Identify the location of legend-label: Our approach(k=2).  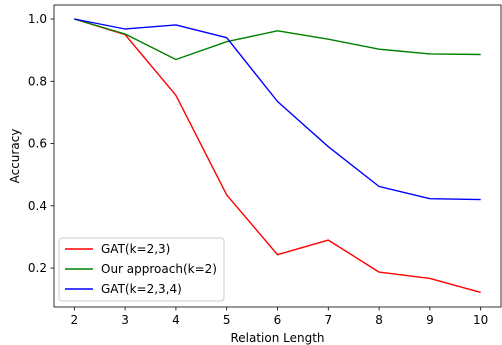
(159, 269).